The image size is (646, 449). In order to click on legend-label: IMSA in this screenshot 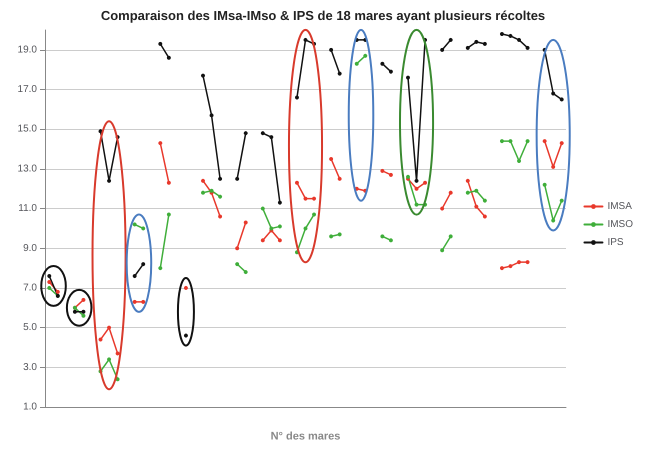, I will do `click(619, 206)`.